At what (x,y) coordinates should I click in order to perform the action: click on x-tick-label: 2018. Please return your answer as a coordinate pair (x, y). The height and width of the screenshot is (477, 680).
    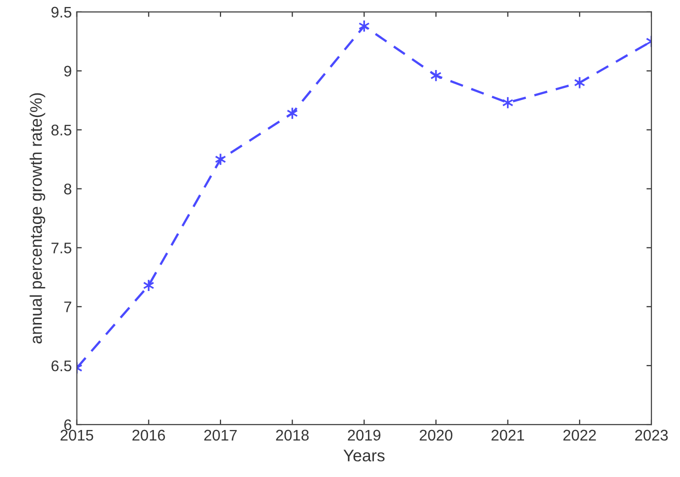
    Looking at the image, I should click on (292, 435).